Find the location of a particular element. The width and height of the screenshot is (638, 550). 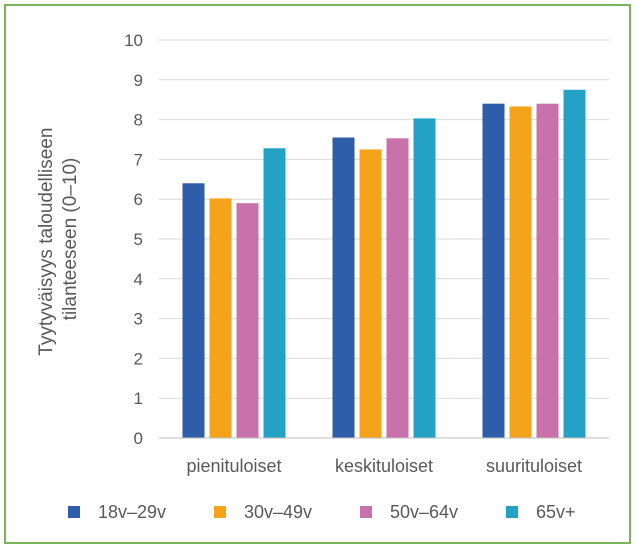

legend-label-2: 50v–64v is located at coordinates (424, 512).